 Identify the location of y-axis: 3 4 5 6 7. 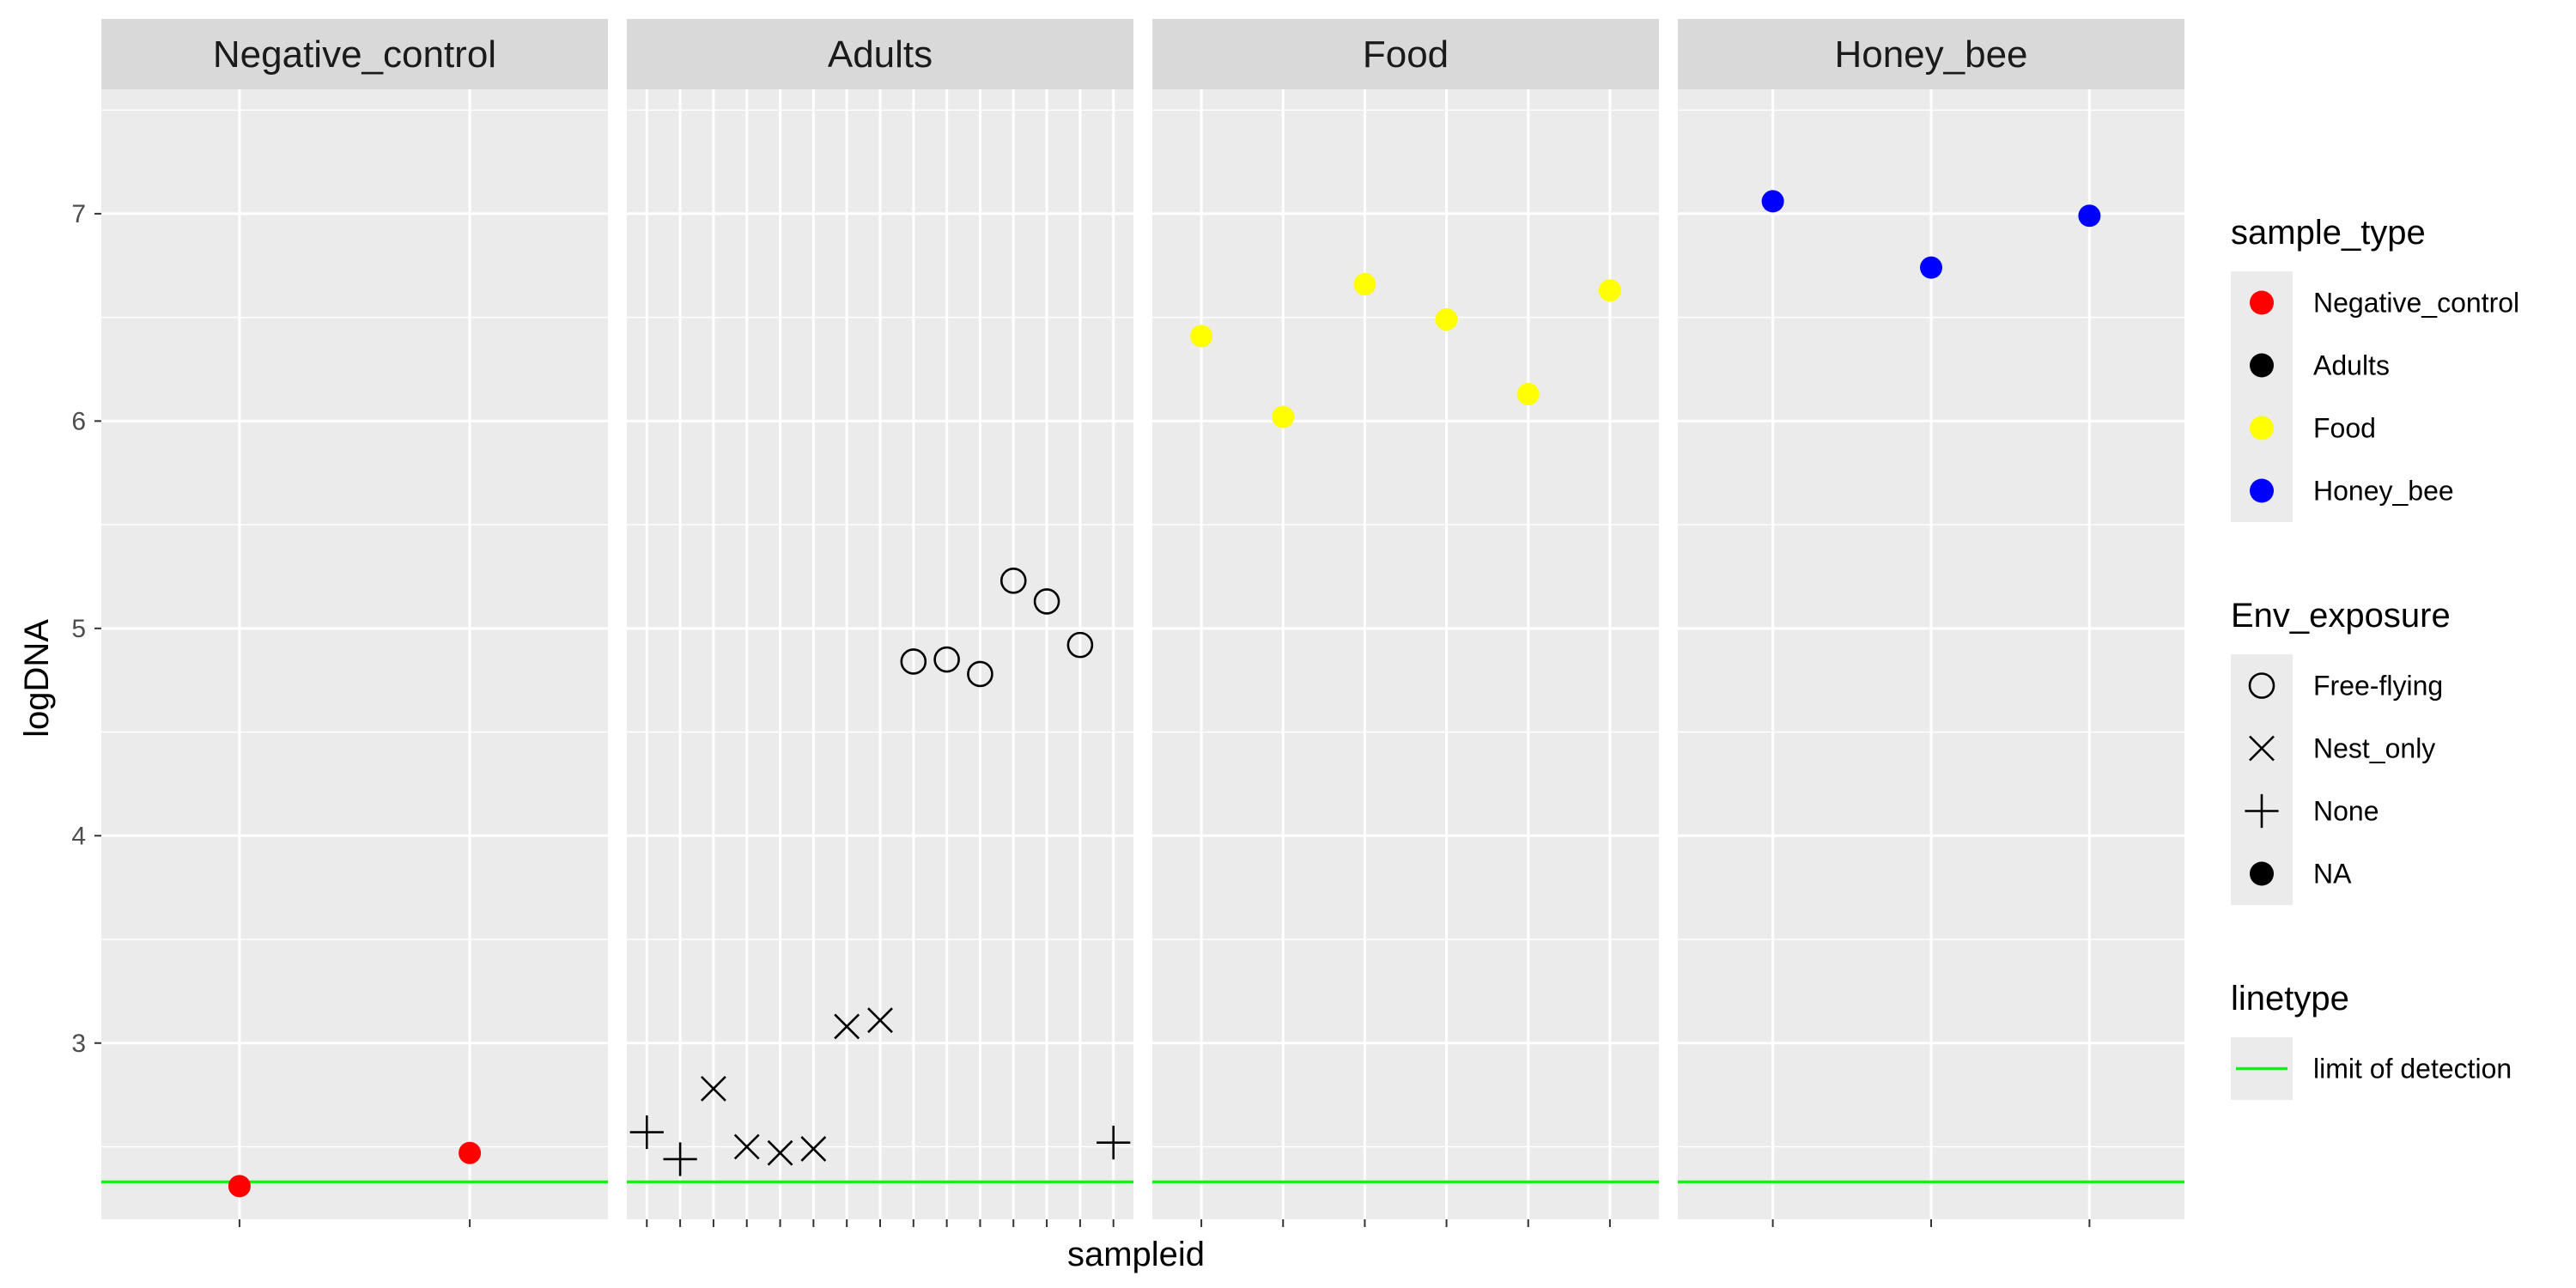
(86, 629).